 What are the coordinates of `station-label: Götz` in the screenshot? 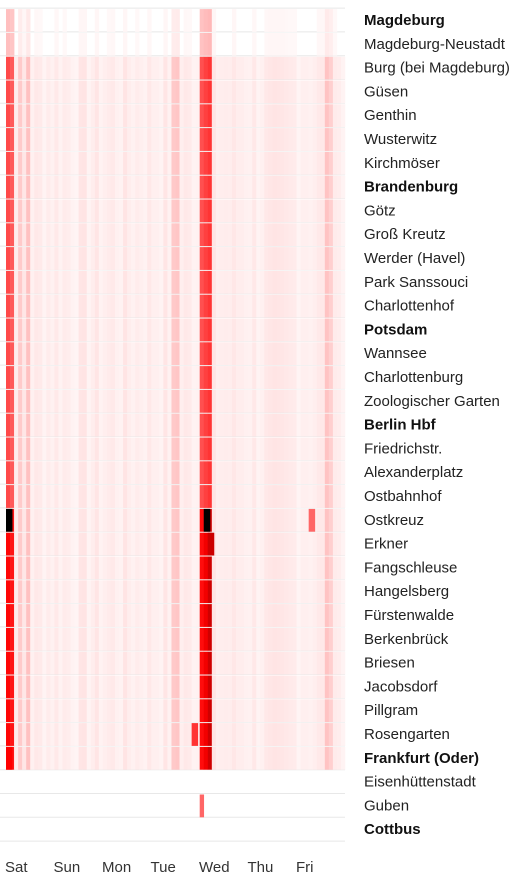 It's located at (380, 210).